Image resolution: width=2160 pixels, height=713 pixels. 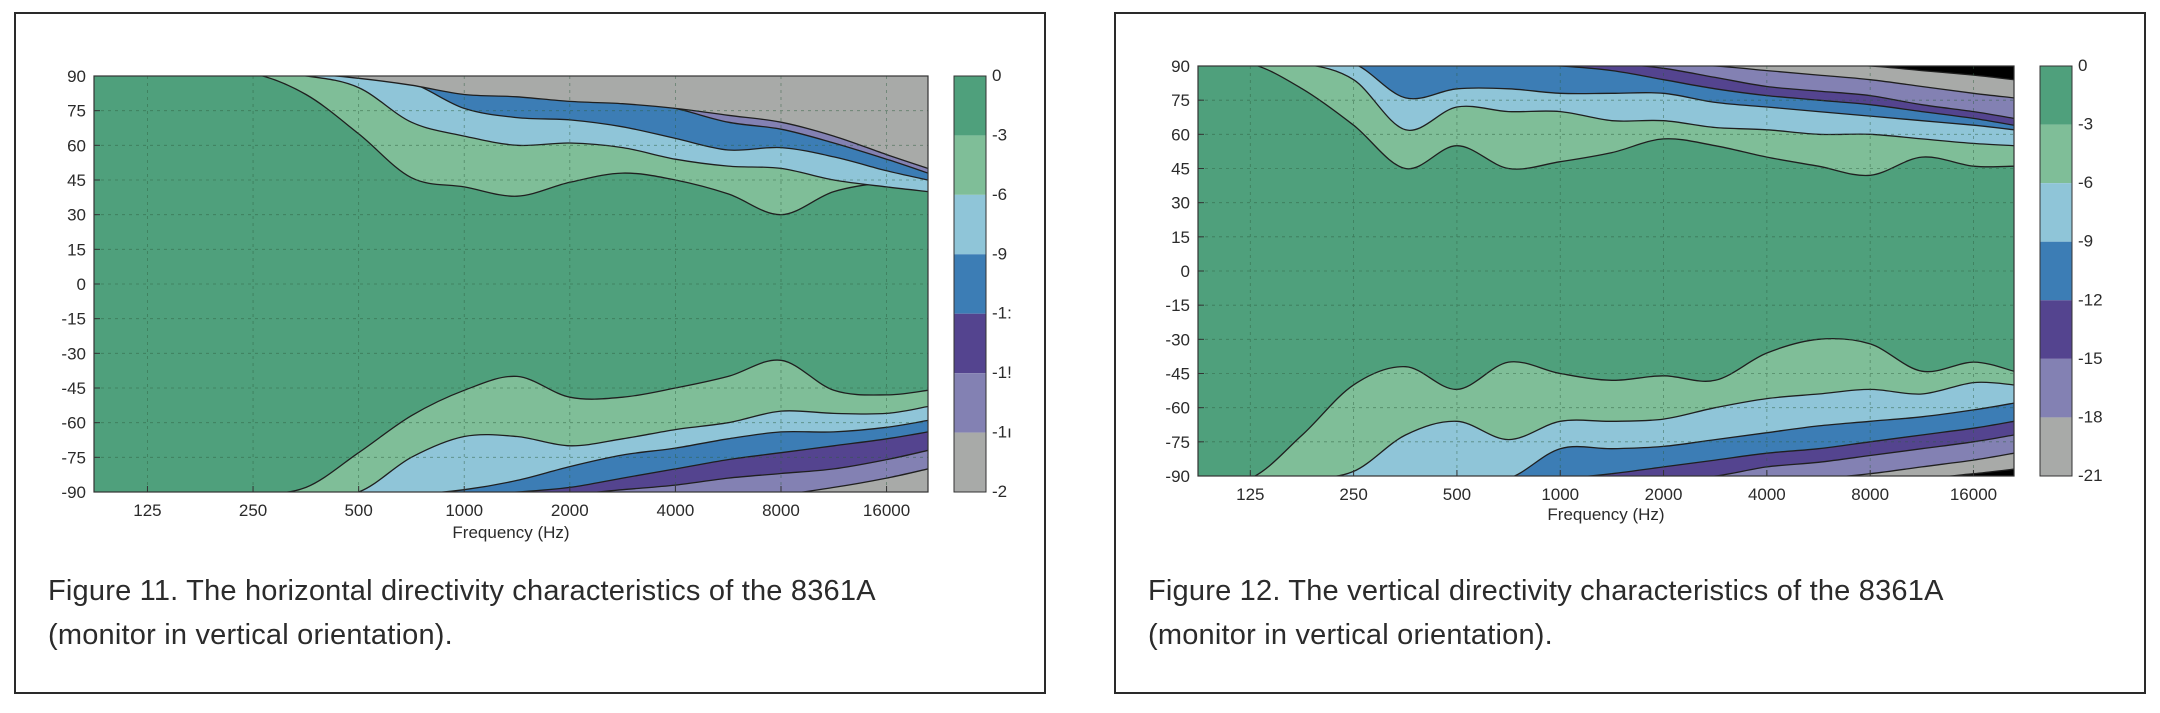 I want to click on colorbar-label: -1!, so click(x=1002, y=372).